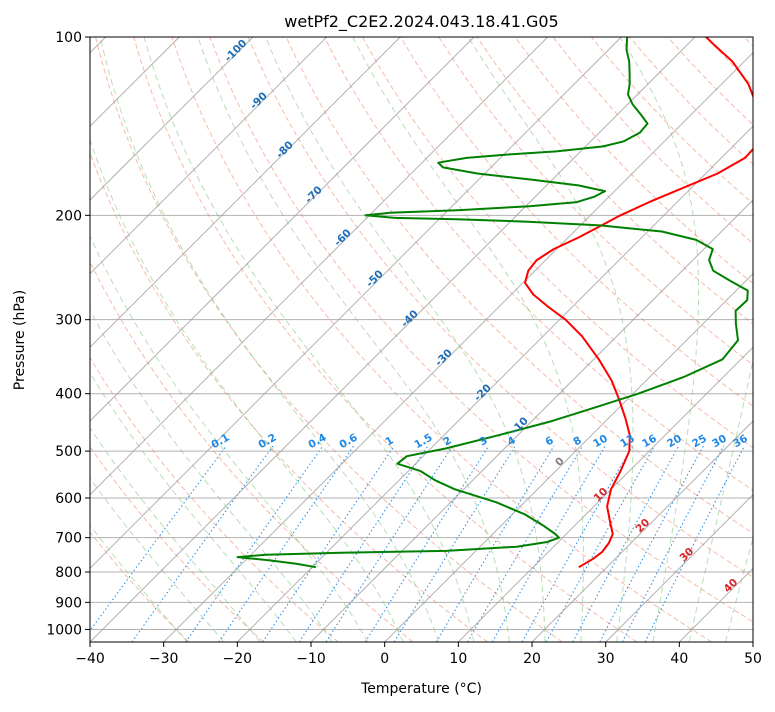  What do you see at coordinates (532, 659) in the screenshot?
I see `x-tick-label: 20` at bounding box center [532, 659].